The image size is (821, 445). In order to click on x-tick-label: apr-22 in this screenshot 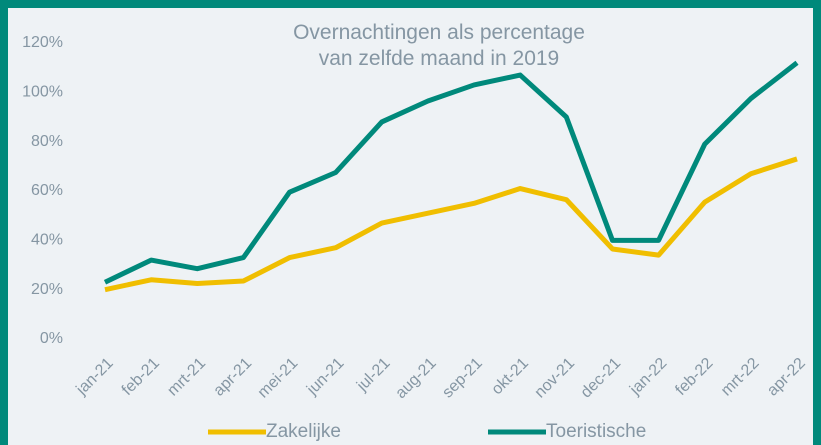, I will do `click(786, 377)`.